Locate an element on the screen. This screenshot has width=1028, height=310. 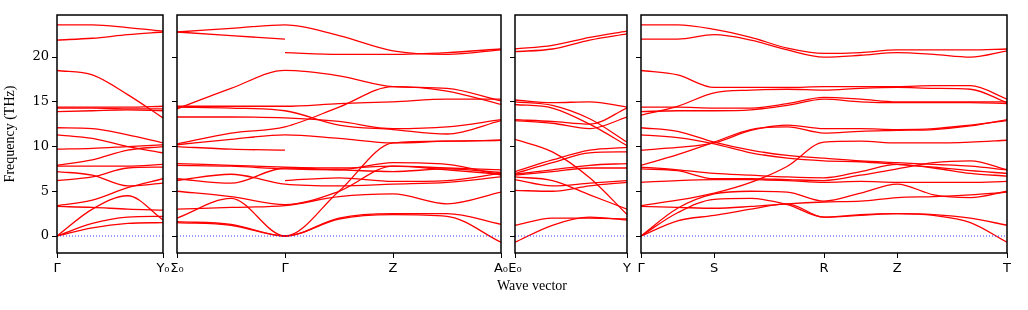
x-tick-label: E₀ is located at coordinates (515, 268).